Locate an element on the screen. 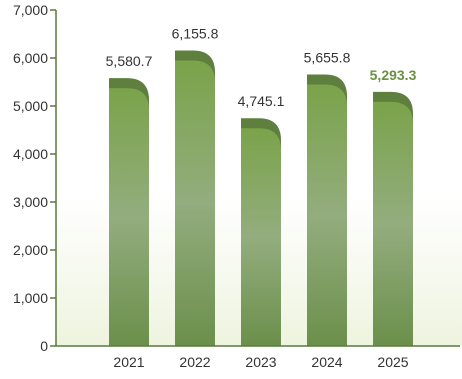 The width and height of the screenshot is (462, 379). bar-2024 is located at coordinates (327, 215).